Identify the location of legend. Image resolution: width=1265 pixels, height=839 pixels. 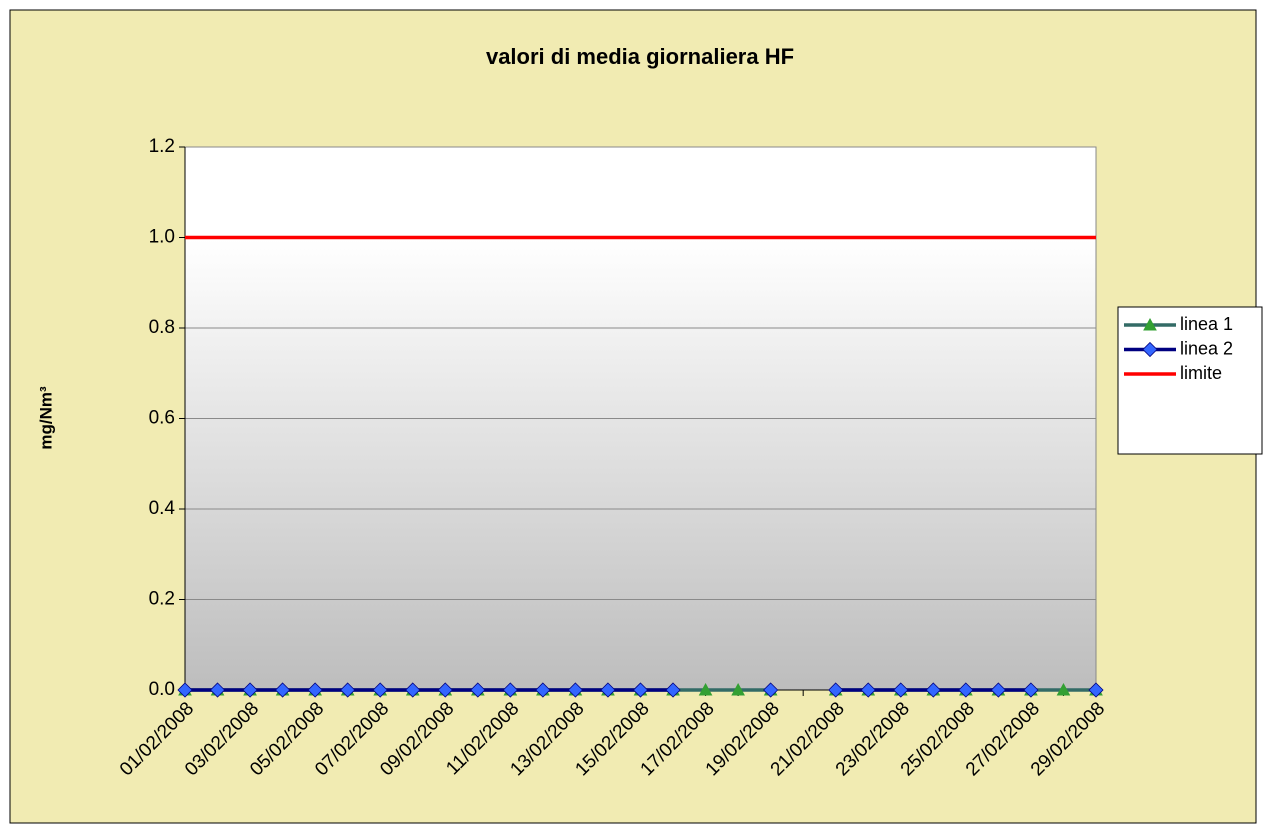
(1190, 380).